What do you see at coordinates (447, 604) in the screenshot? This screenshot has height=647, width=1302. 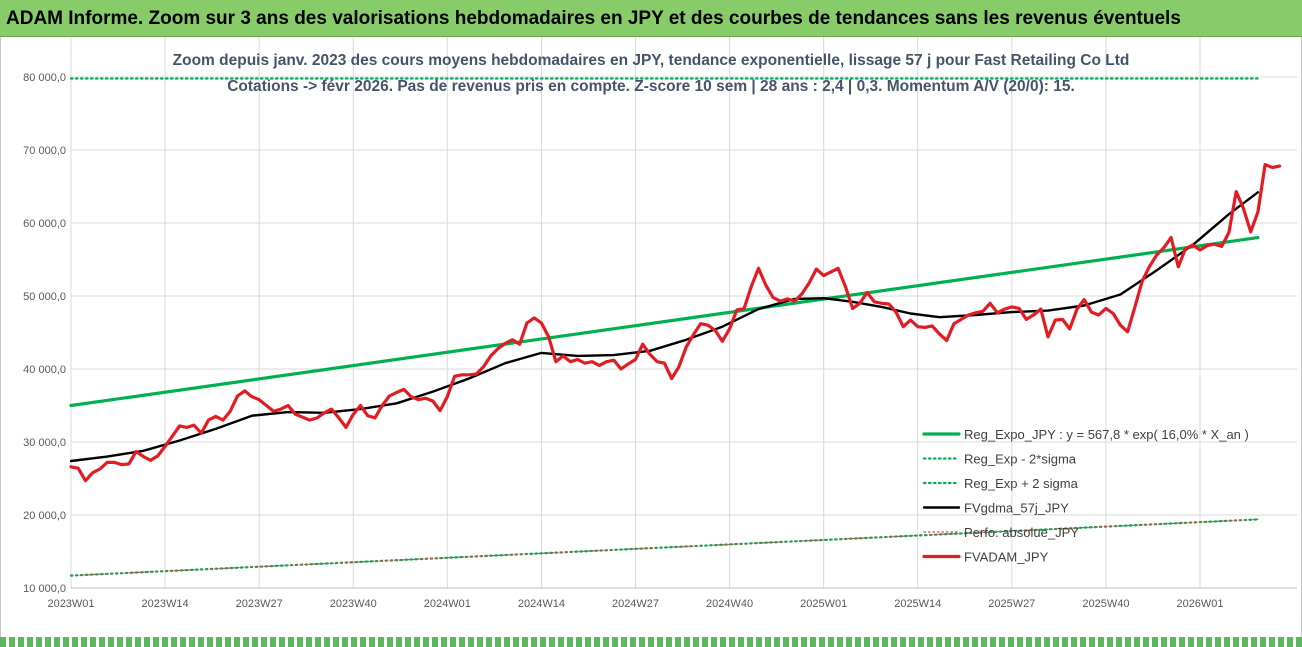 I see `x-tick-label: 2024W01` at bounding box center [447, 604].